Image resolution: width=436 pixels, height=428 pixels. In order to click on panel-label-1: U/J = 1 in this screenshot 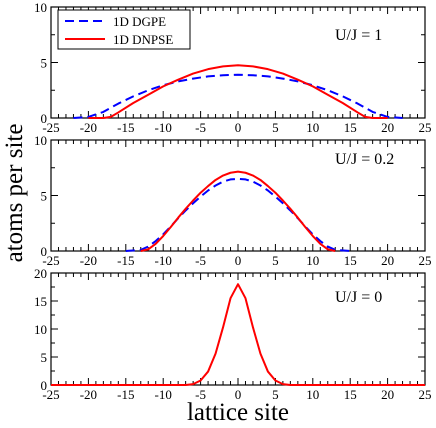, I will do `click(358, 35)`.